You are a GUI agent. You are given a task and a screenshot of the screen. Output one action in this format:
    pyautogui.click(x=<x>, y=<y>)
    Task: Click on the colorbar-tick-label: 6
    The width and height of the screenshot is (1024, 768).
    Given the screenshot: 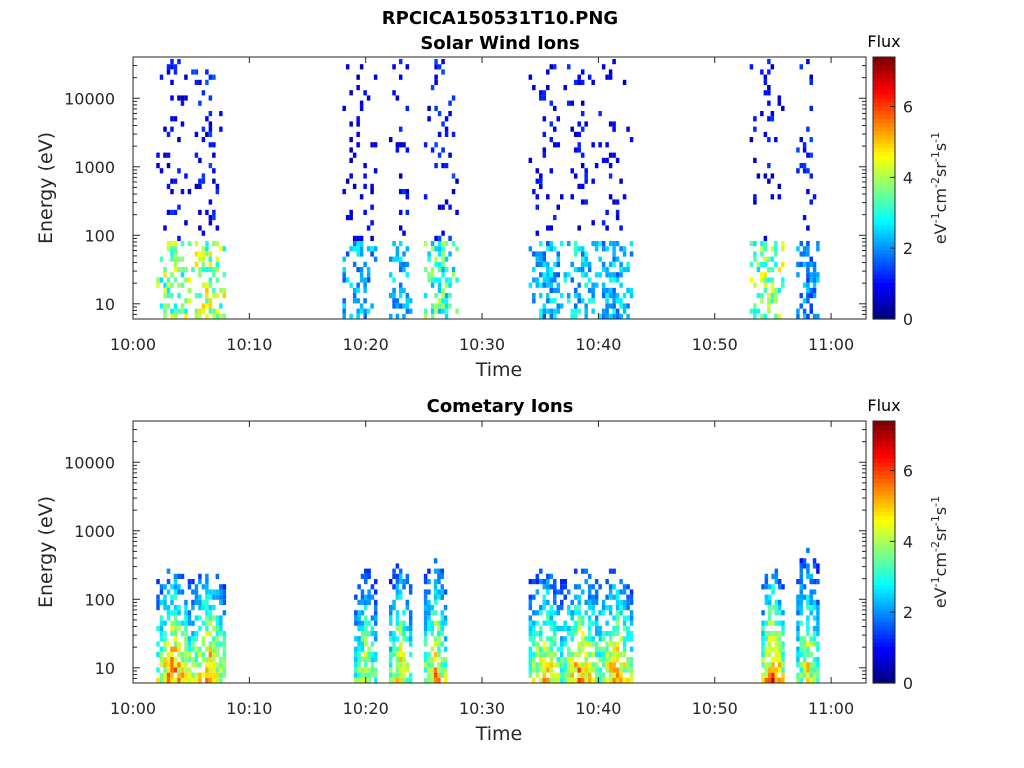 What is the action you would take?
    pyautogui.click(x=908, y=107)
    